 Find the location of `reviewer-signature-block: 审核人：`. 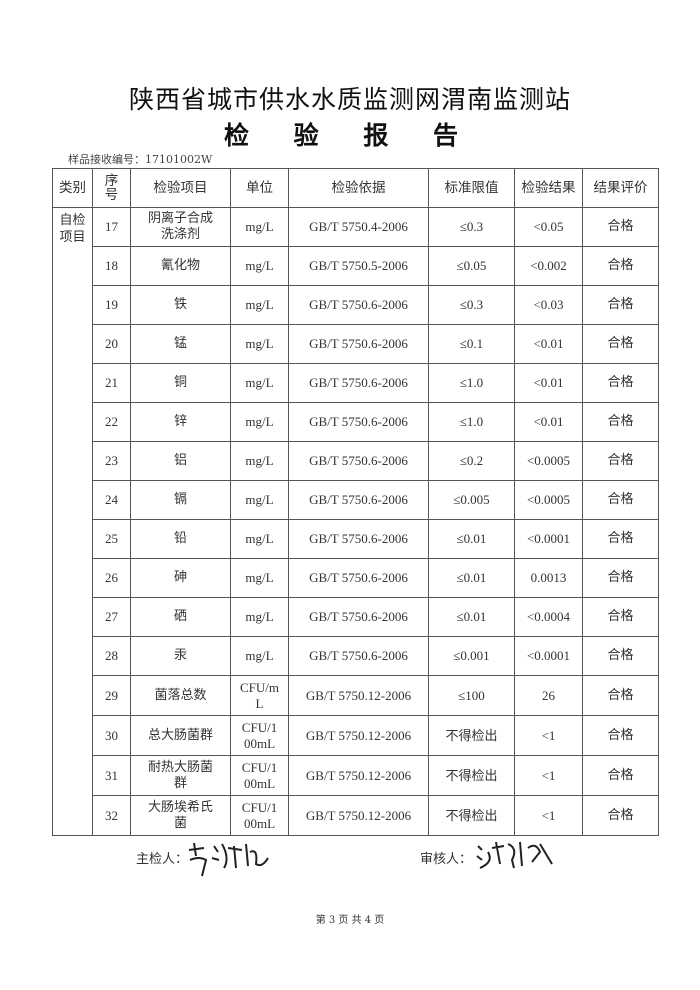

reviewer-signature-block: 审核人： is located at coordinates (486, 855).